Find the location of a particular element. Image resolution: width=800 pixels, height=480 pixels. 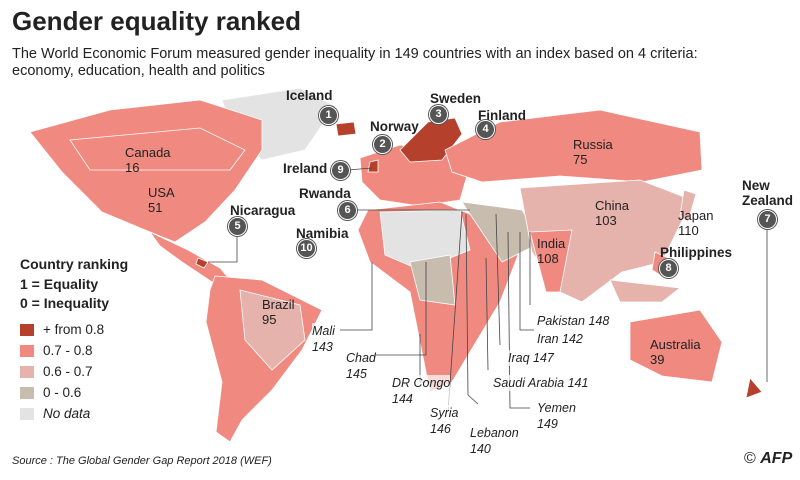

country-label: Saudi Arabia 141 is located at coordinates (541, 383).